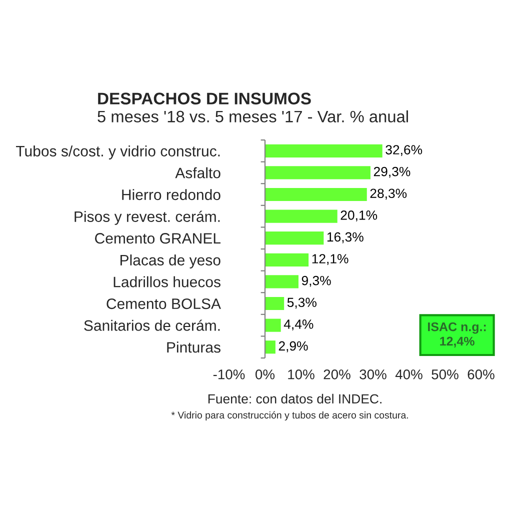  What do you see at coordinates (147, 217) in the screenshot?
I see `y-tick-label: Pisos y revest. cerám.` at bounding box center [147, 217].